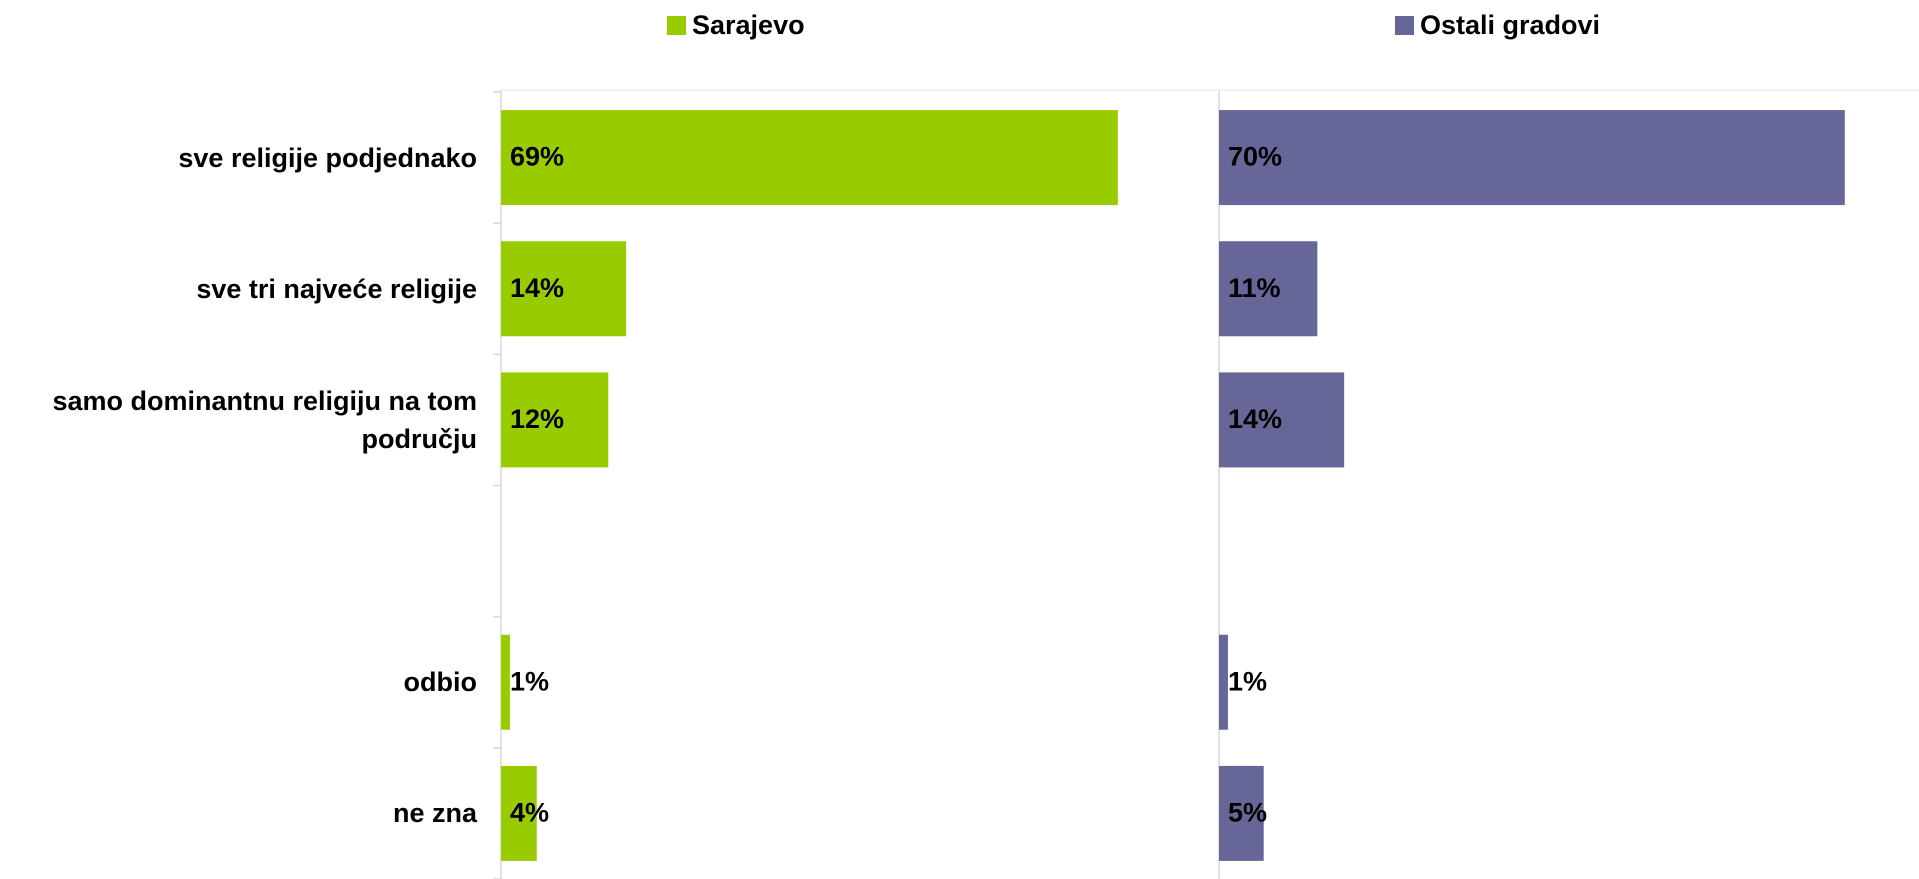 The image size is (1919, 879). I want to click on data-label: 12%, so click(537, 419).